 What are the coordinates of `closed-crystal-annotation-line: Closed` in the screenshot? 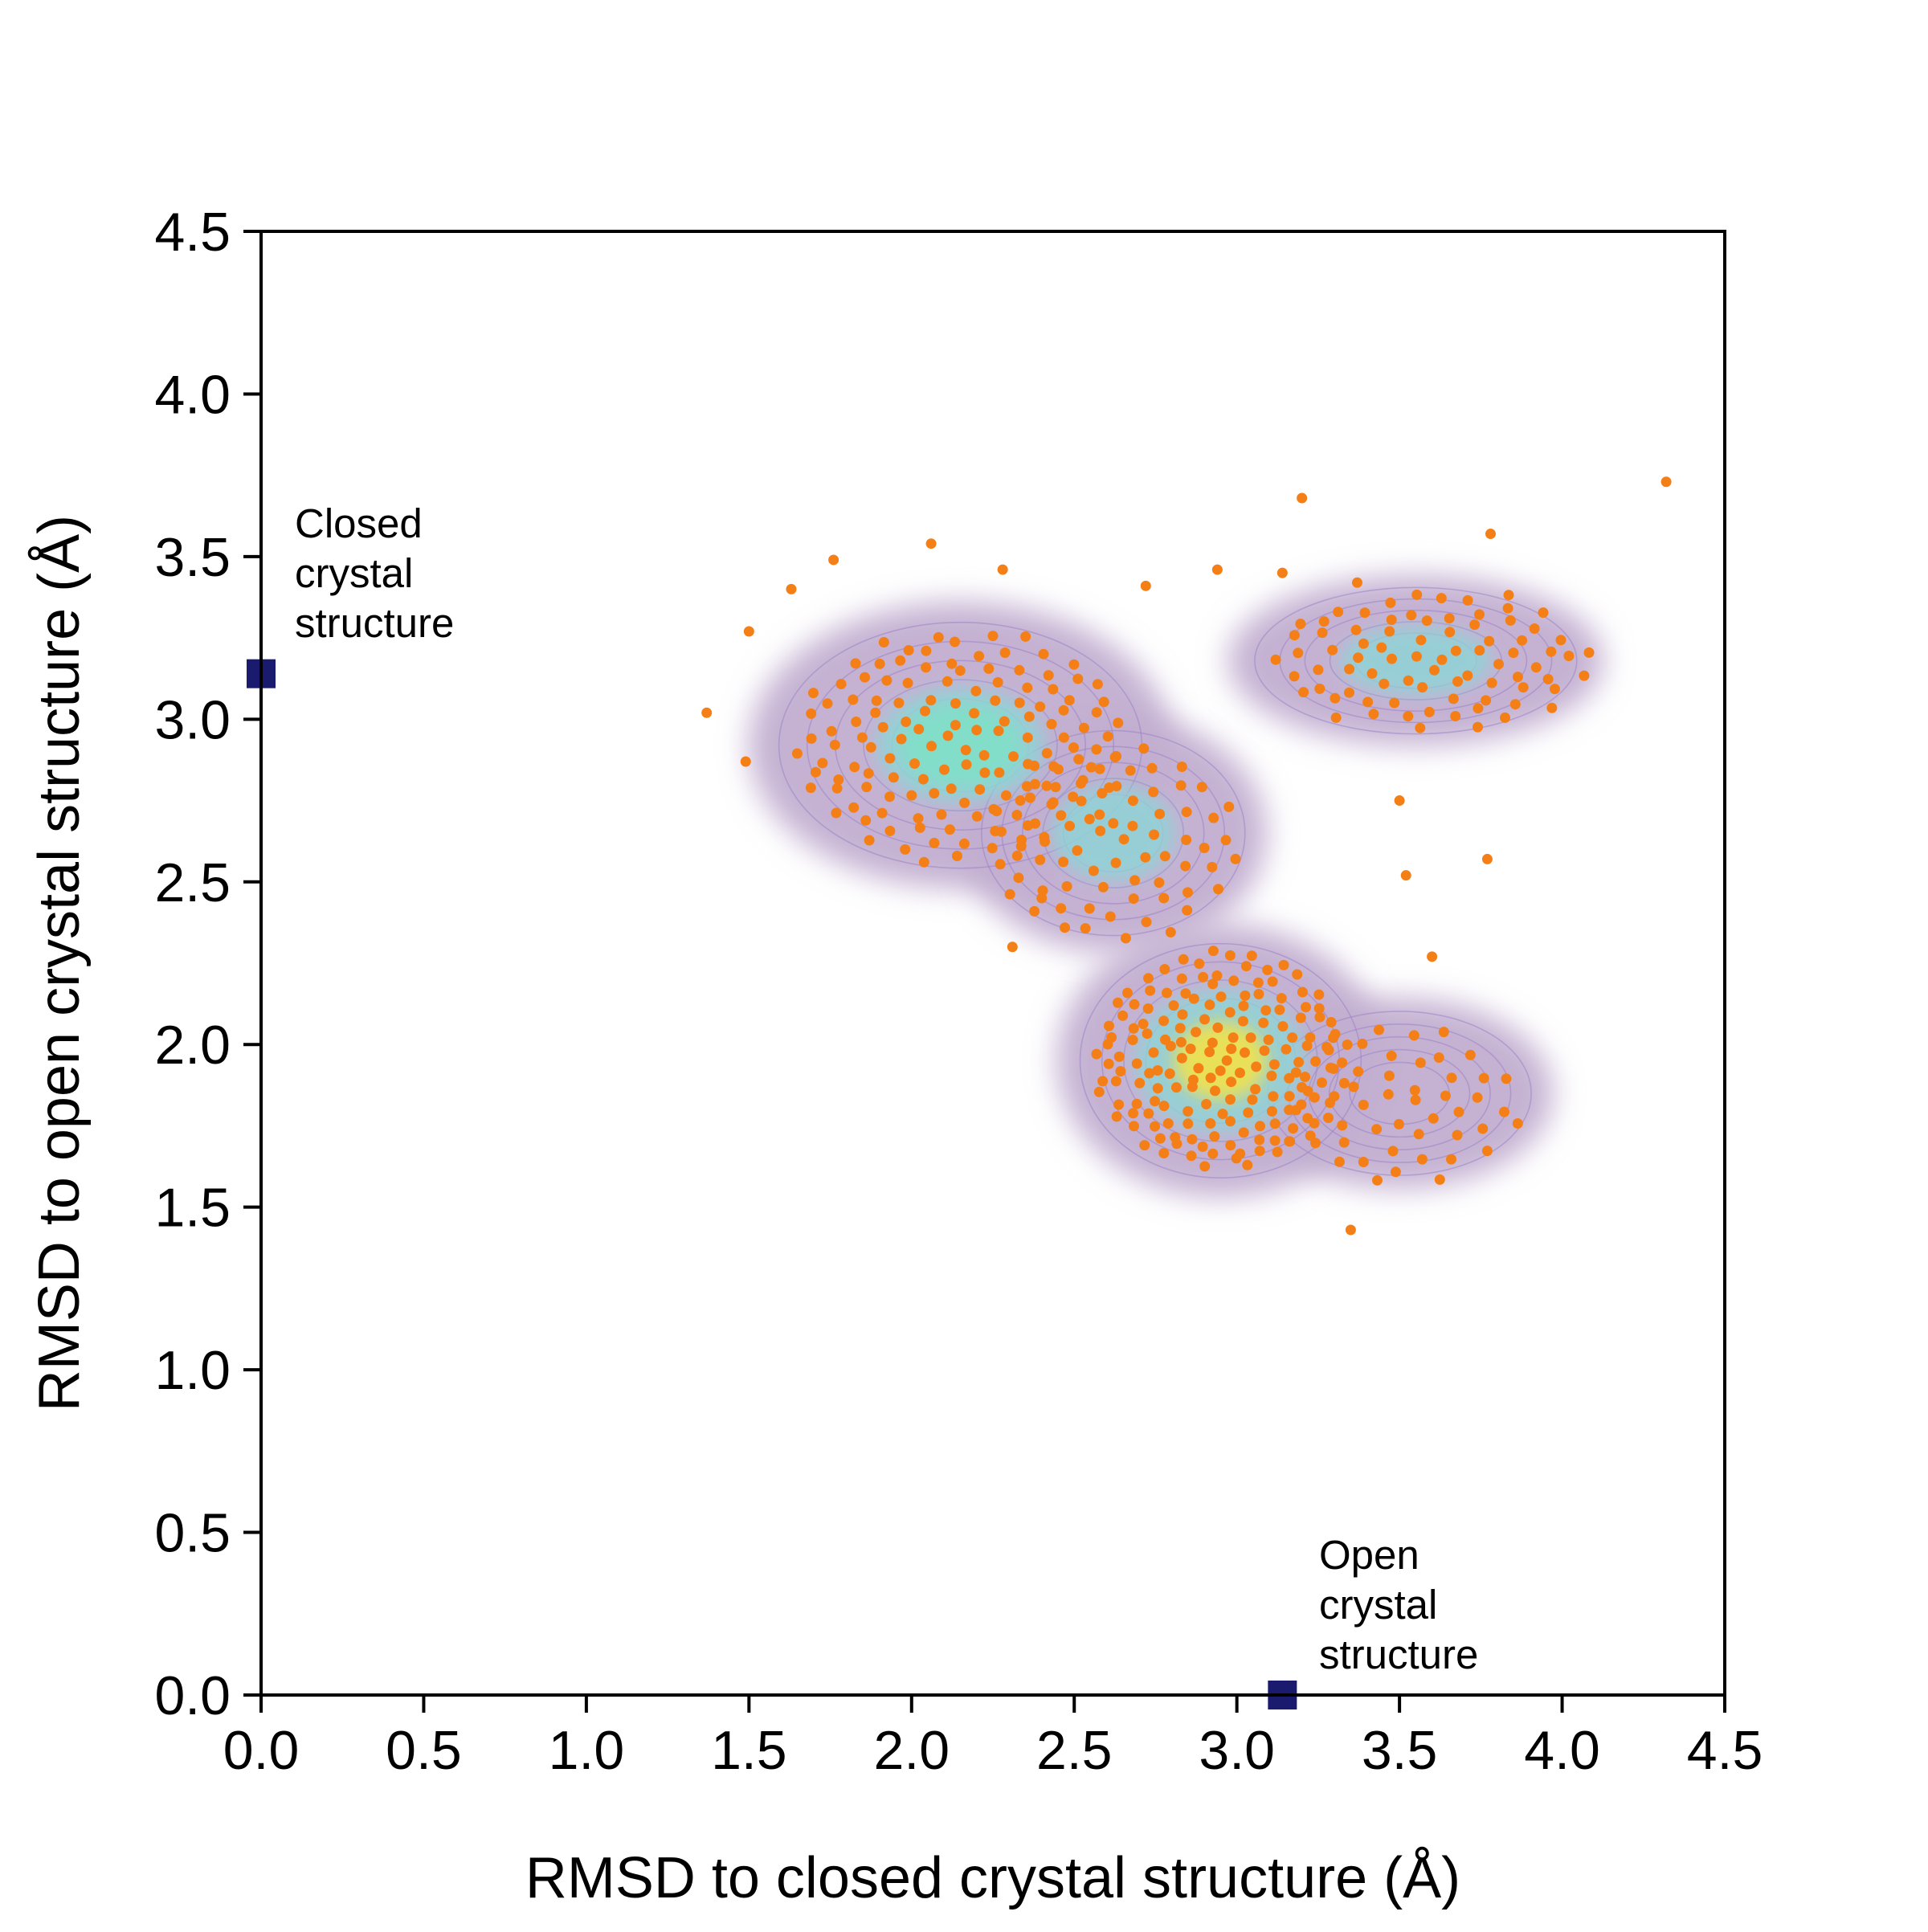 It's located at (359, 523).